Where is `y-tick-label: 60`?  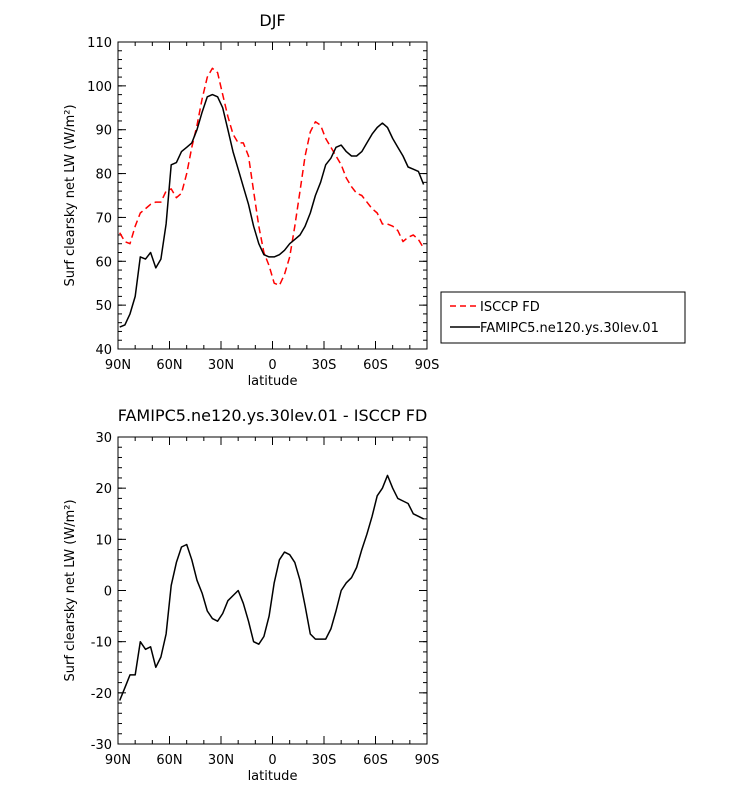
y-tick-label: 60 is located at coordinates (103, 262).